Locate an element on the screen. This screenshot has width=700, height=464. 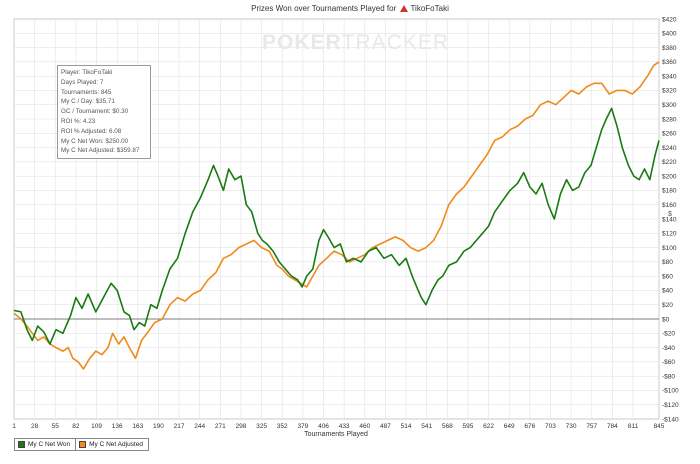
y-tick-label: $420 is located at coordinates (669, 19).